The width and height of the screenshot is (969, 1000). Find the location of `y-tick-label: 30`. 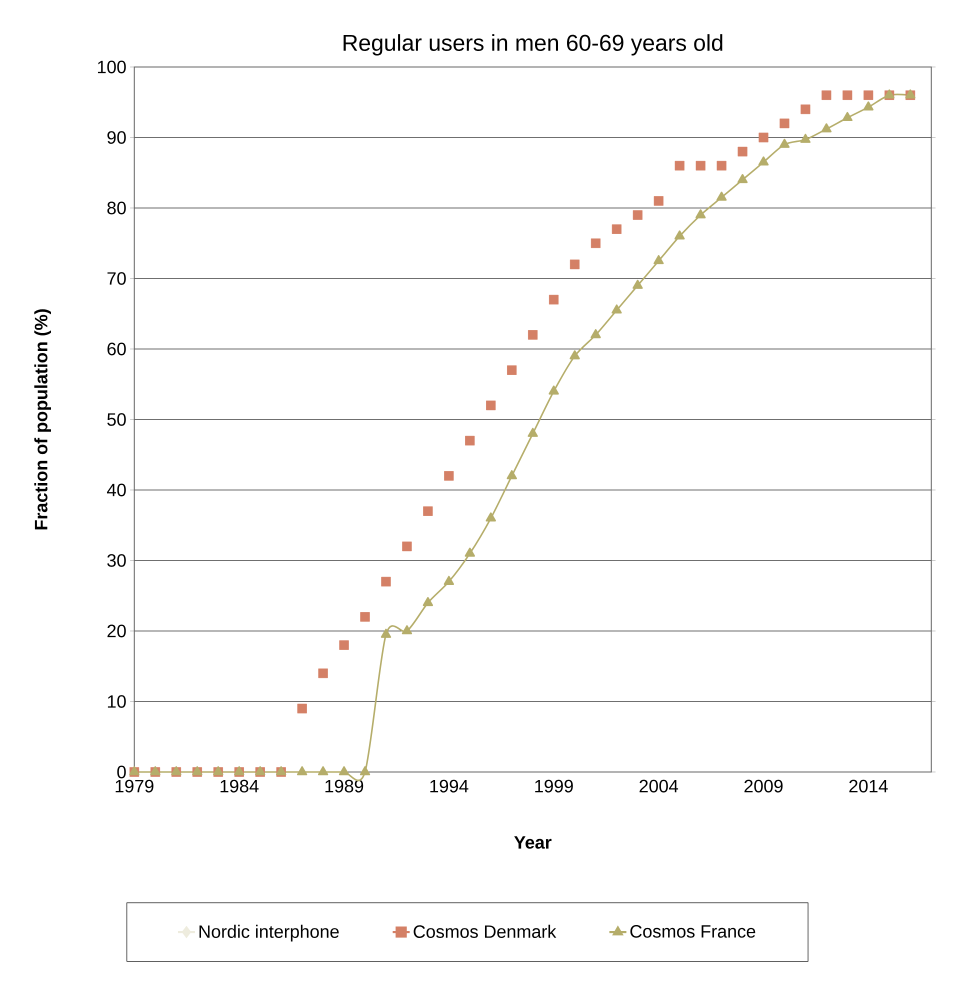

y-tick-label: 30 is located at coordinates (116, 560).